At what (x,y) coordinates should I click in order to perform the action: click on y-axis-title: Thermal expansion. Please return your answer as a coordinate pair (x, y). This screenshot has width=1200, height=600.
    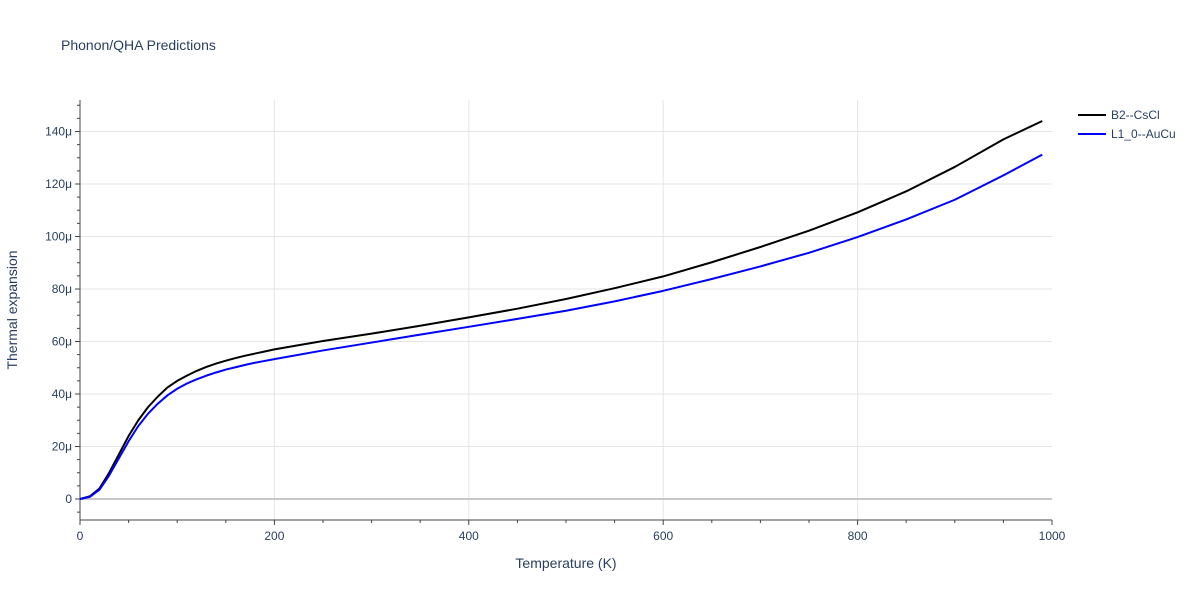
    Looking at the image, I should click on (12, 309).